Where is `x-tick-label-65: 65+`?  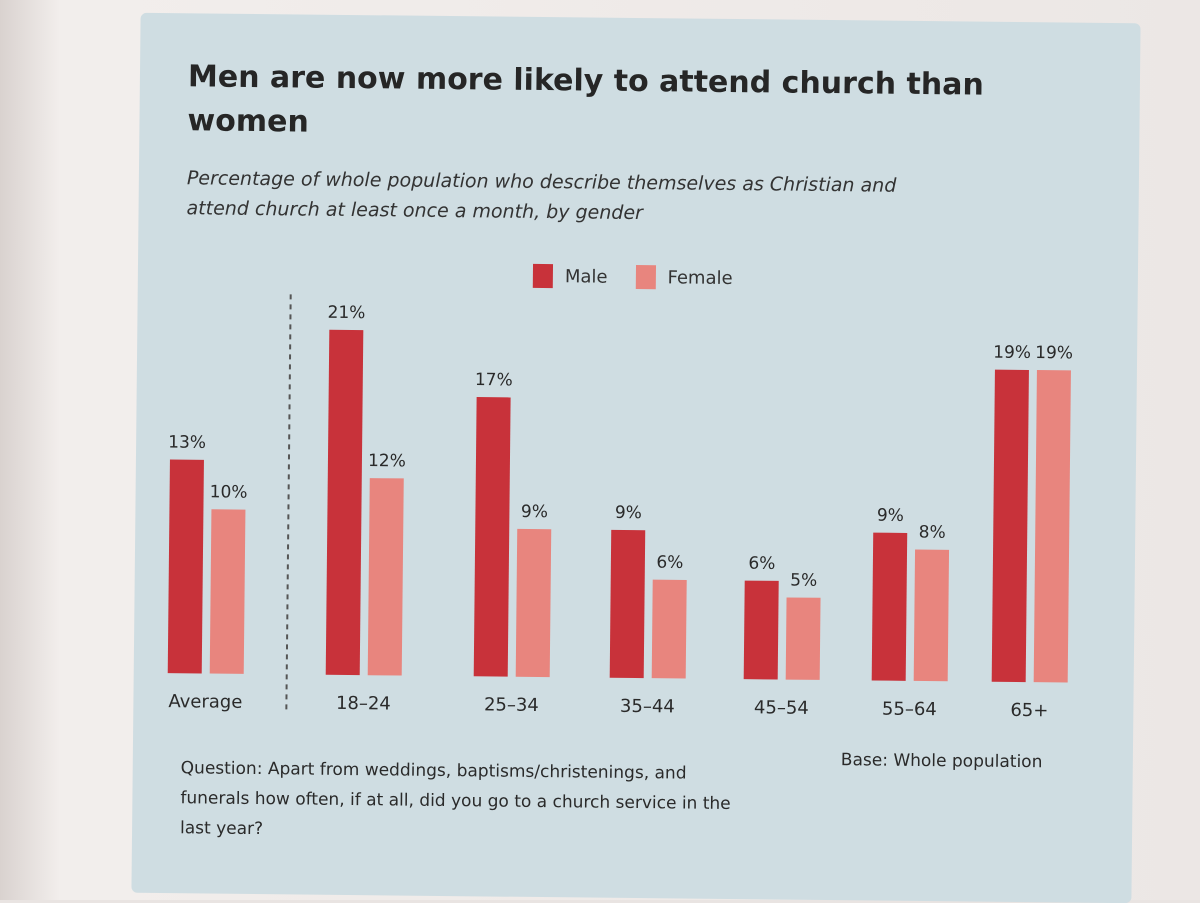 x-tick-label-65: 65+ is located at coordinates (1029, 710).